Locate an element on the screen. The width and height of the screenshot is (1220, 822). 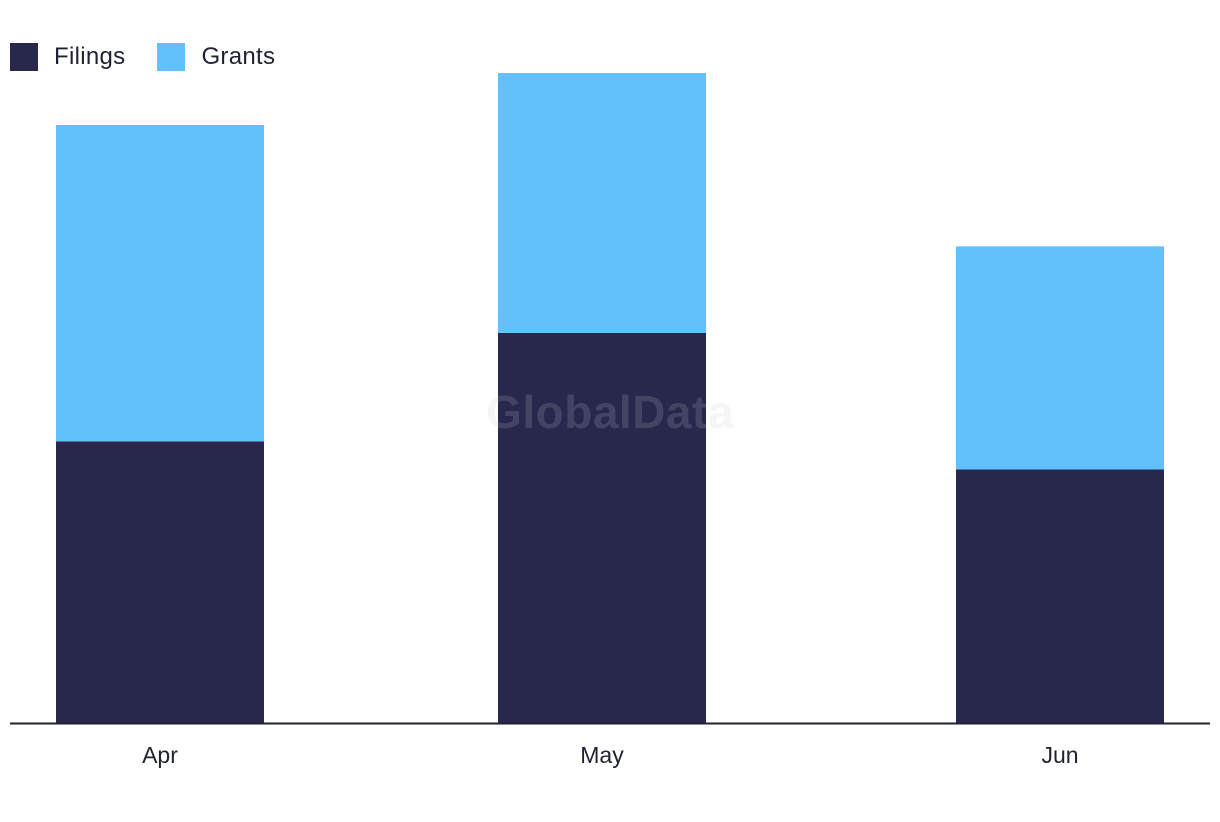
legend-item-grants: Grants is located at coordinates (216, 57).